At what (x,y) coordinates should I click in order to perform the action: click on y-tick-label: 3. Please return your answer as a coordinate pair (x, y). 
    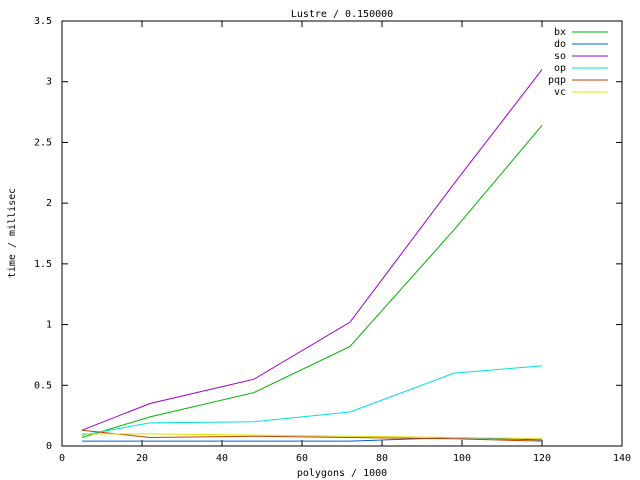
    Looking at the image, I should click on (49, 82).